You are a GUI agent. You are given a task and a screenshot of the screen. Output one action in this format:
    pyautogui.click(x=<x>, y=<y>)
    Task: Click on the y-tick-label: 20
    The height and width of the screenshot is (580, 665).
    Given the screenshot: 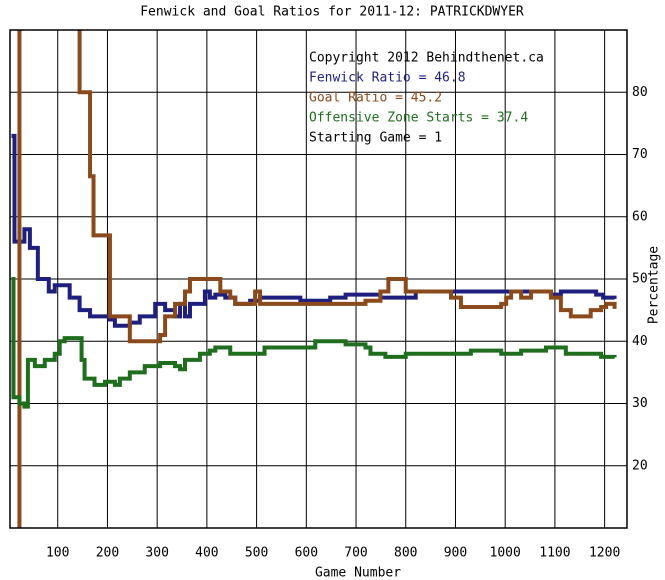 What is the action you would take?
    pyautogui.click(x=640, y=465)
    